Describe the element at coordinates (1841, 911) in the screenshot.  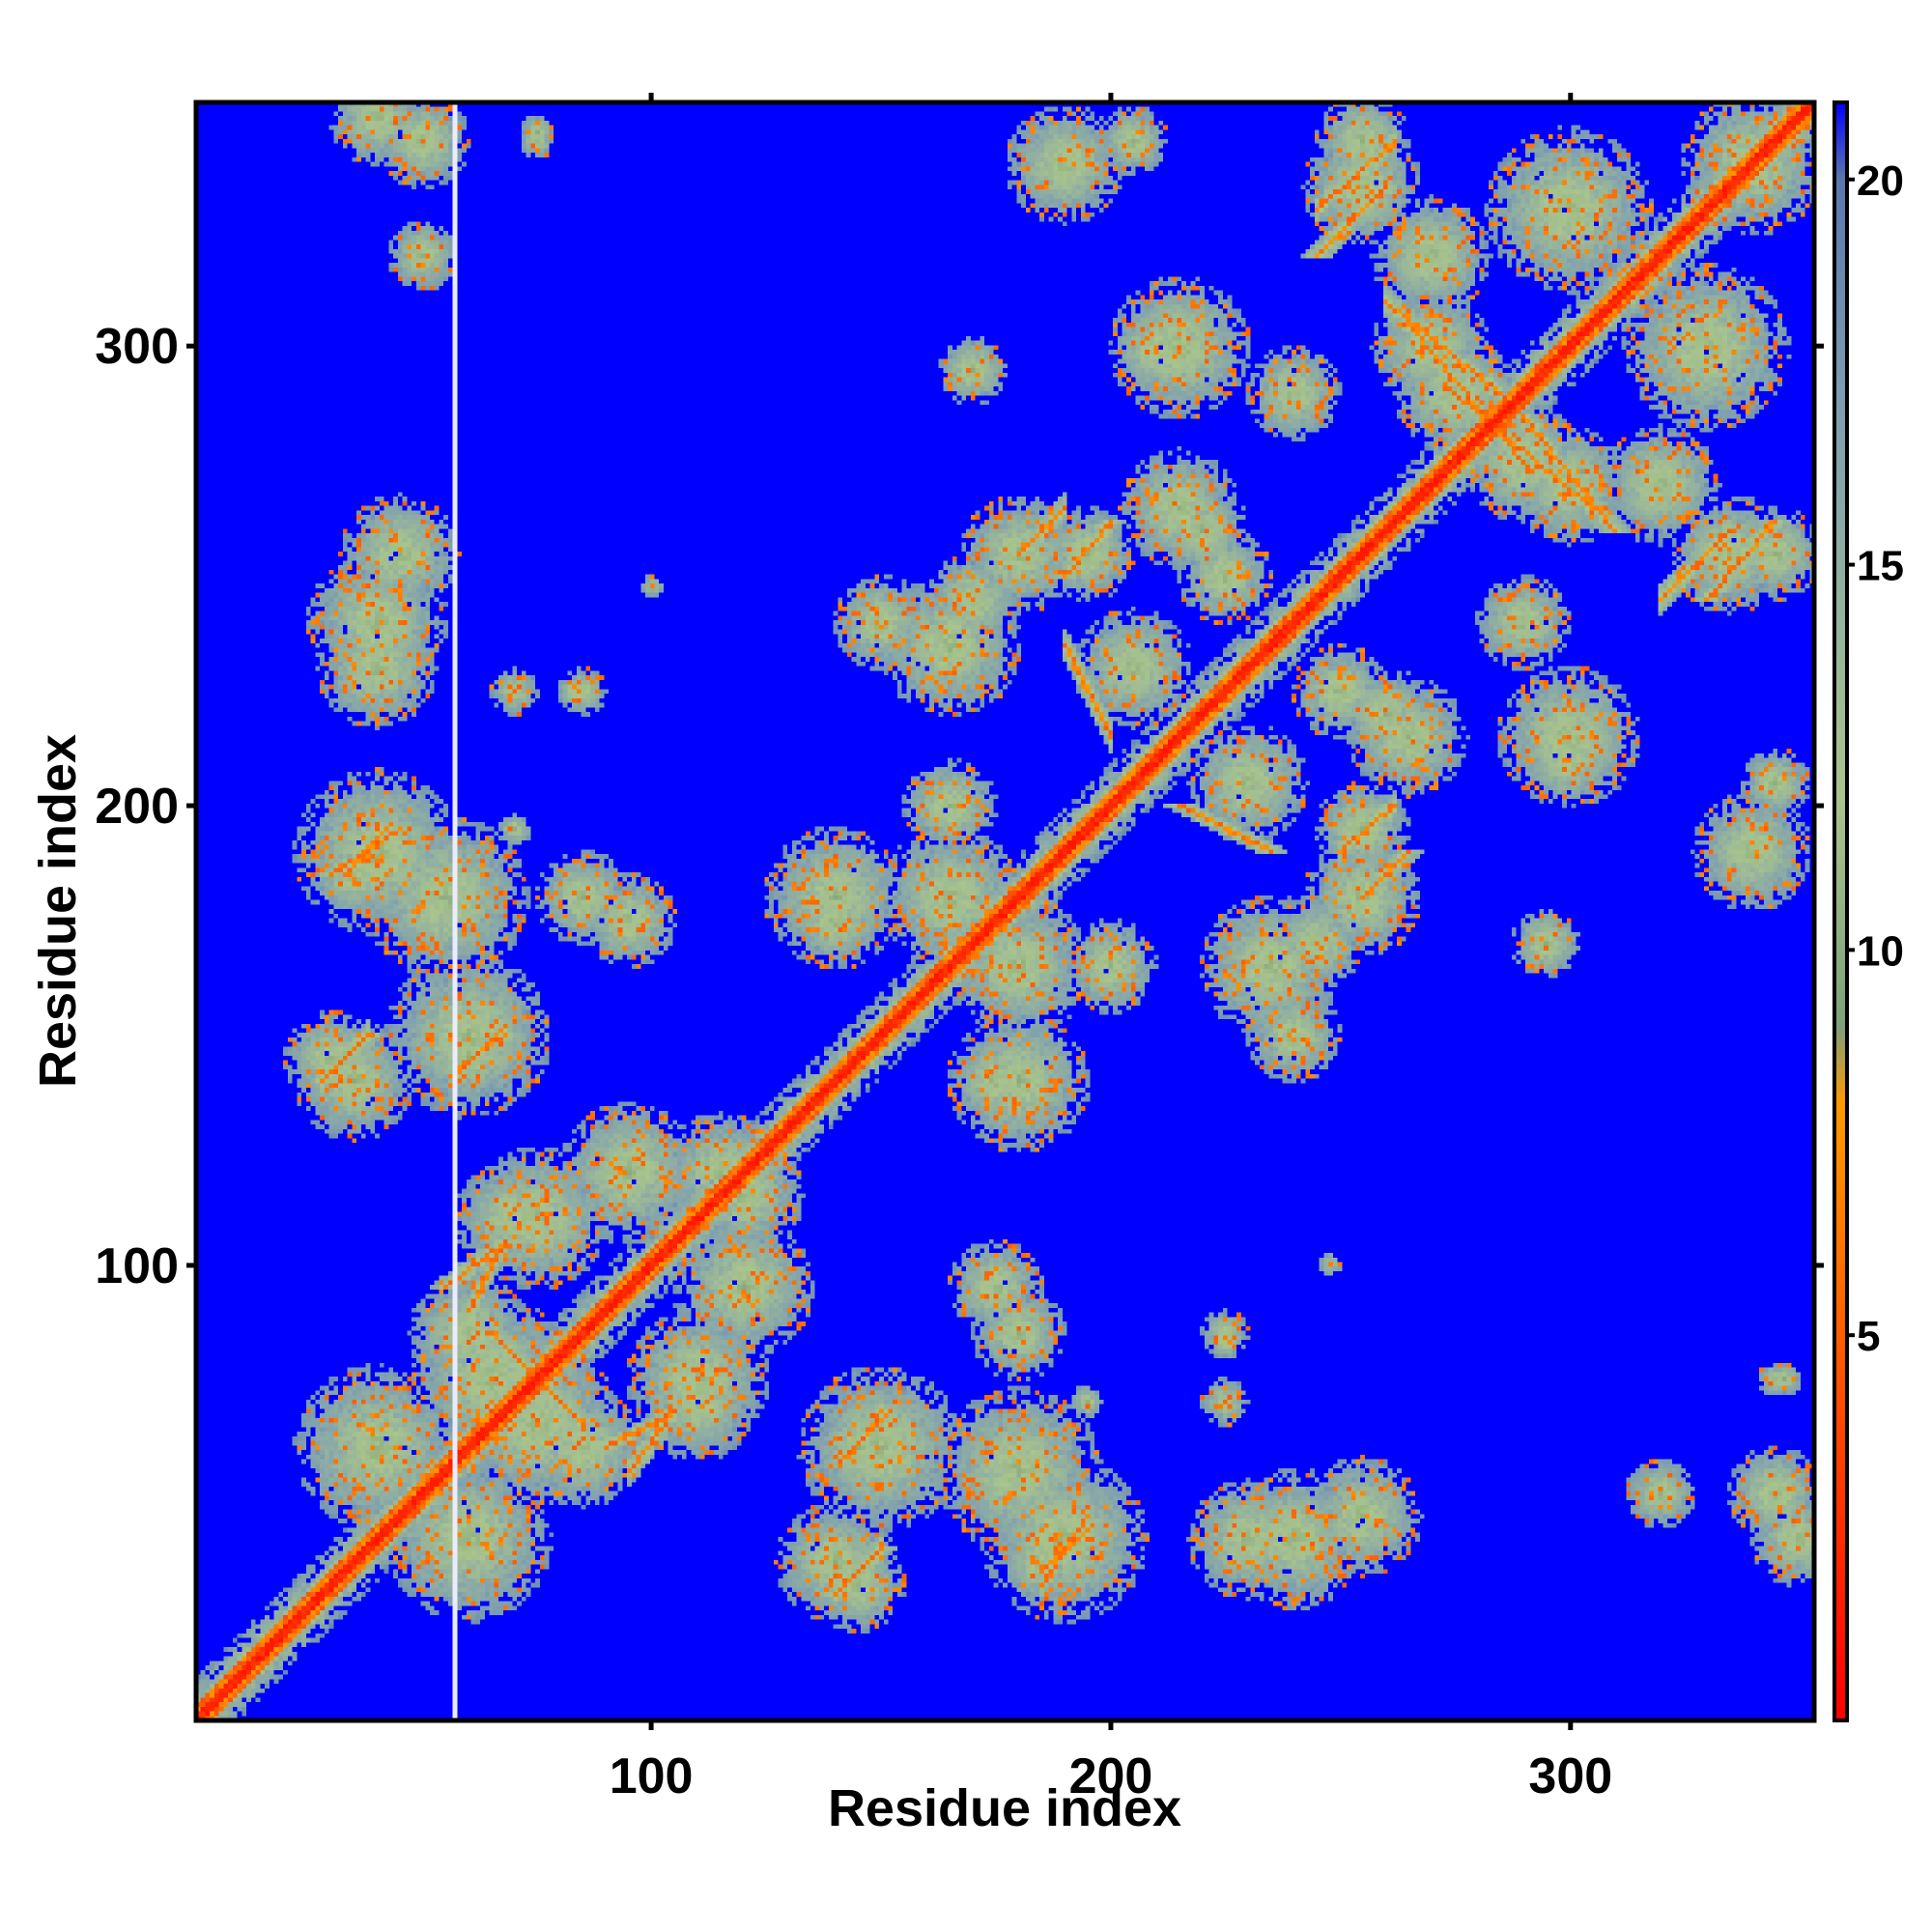
I see `colorbar` at that location.